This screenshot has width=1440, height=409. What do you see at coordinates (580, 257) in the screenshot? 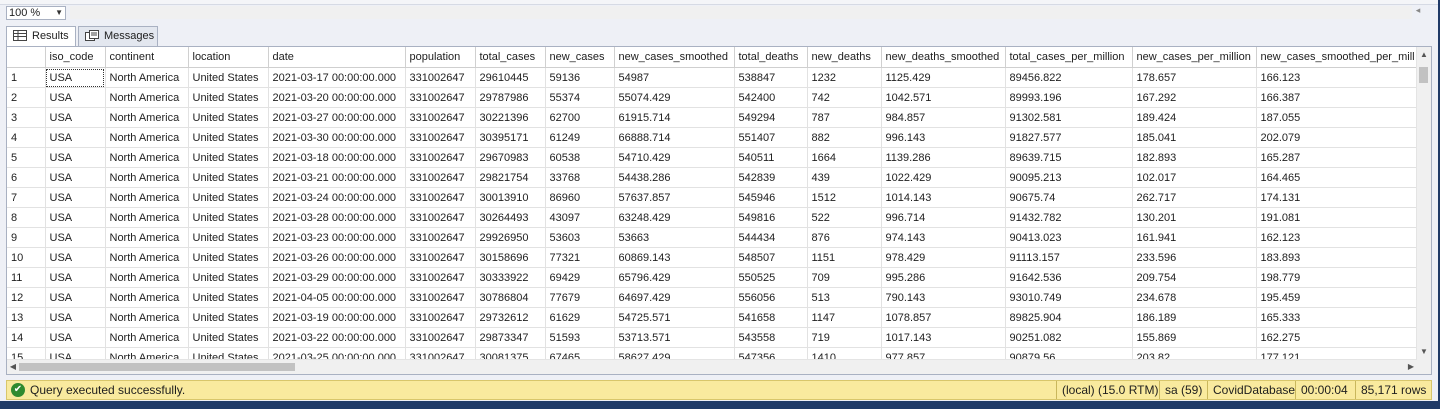
I see `table-cell: 77321` at bounding box center [580, 257].